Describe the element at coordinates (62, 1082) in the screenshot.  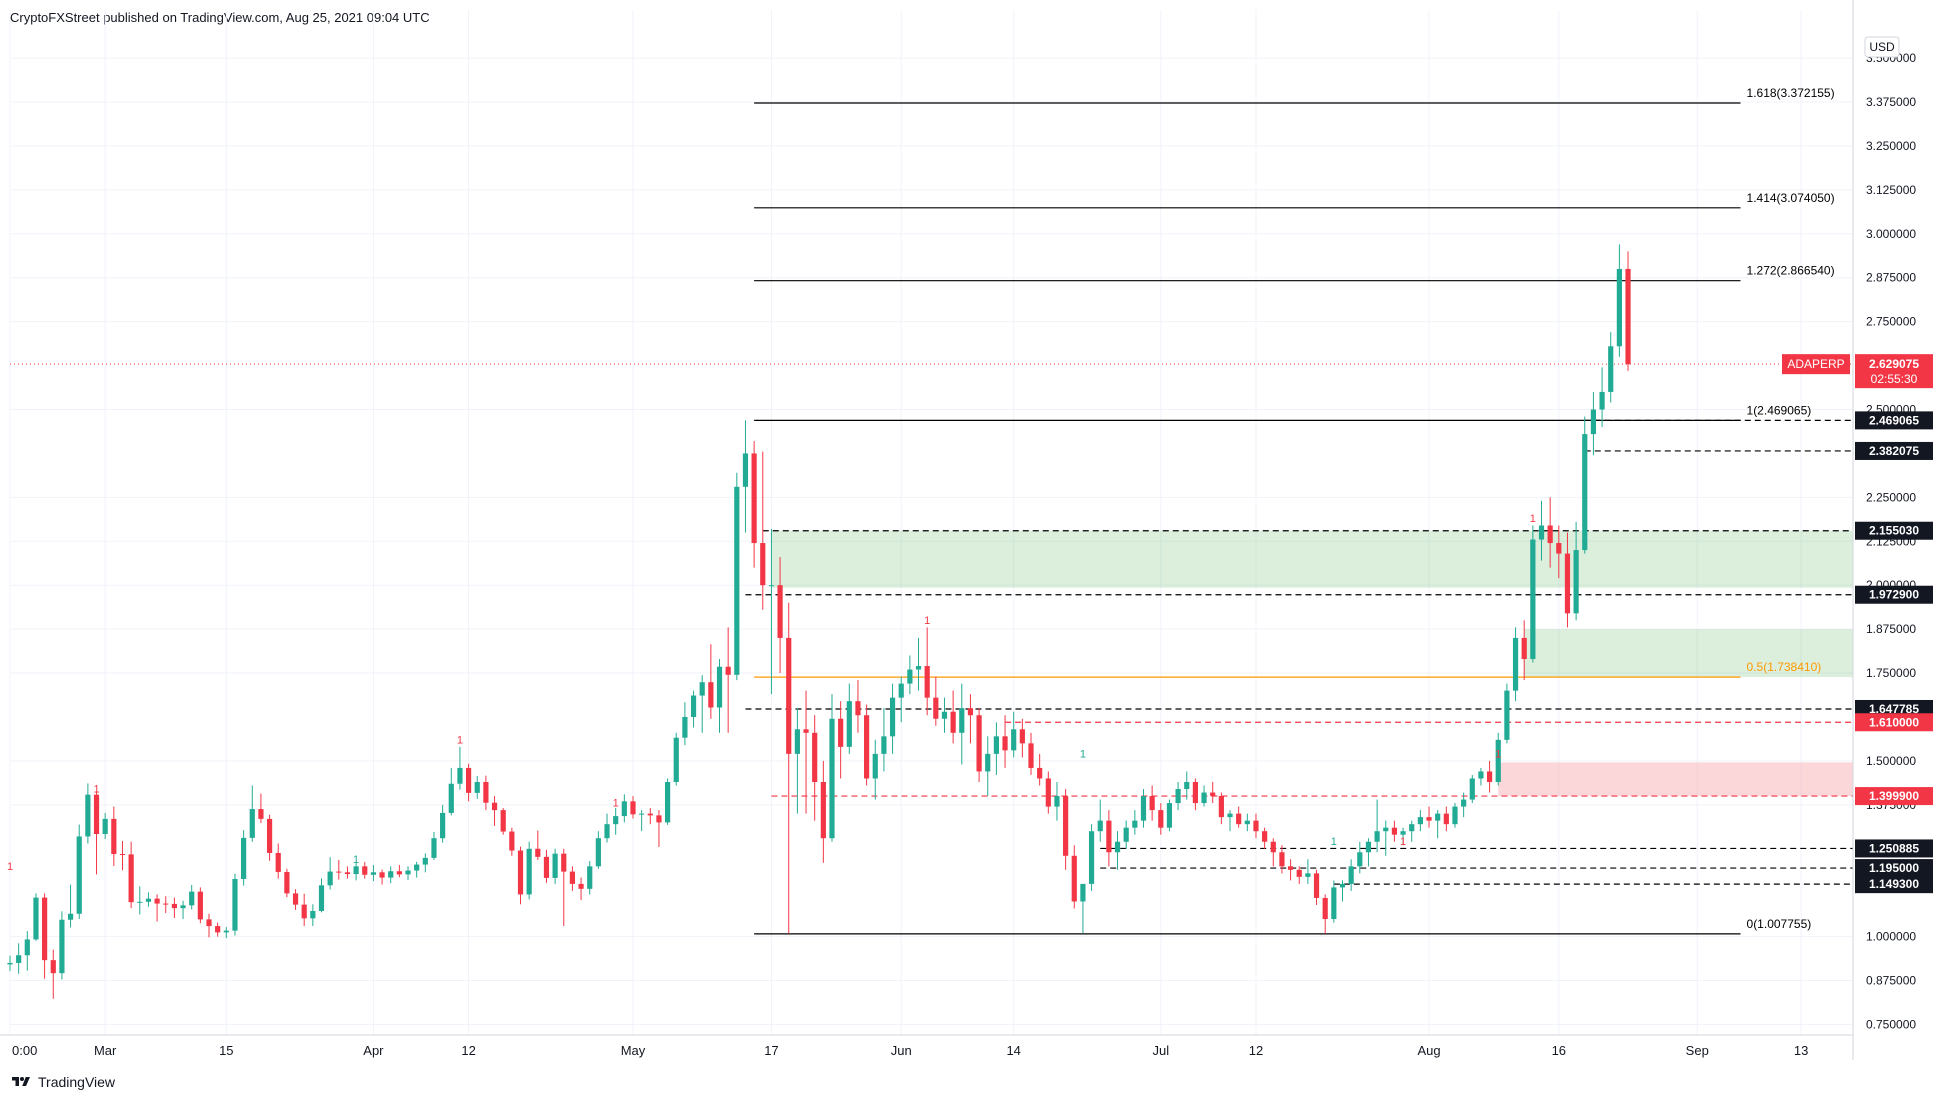
I see `tradingview-brand: TradingView` at that location.